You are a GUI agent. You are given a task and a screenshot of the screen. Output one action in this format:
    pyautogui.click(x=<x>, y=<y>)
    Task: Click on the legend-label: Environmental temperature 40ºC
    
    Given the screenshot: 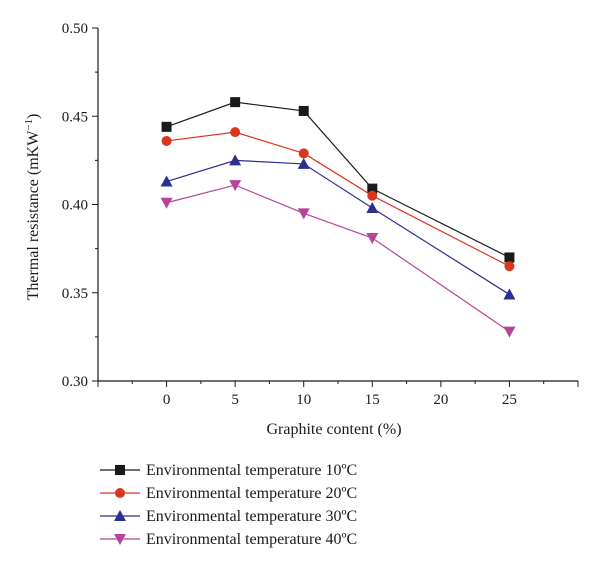 What is the action you would take?
    pyautogui.click(x=251, y=539)
    